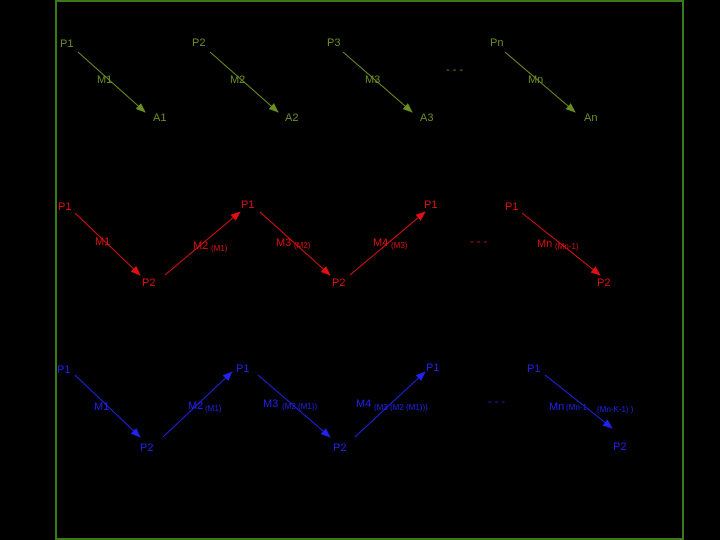 Image resolution: width=720 pixels, height=540 pixels. I want to click on subscript: (Mn-1), so click(567, 246).